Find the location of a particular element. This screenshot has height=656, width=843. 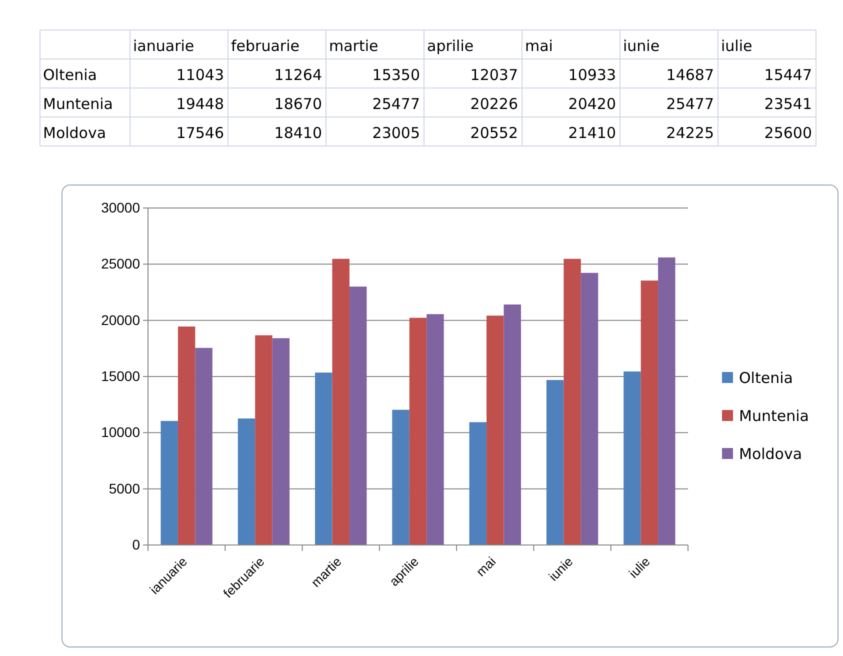

data-label: 11264 is located at coordinates (298, 75).